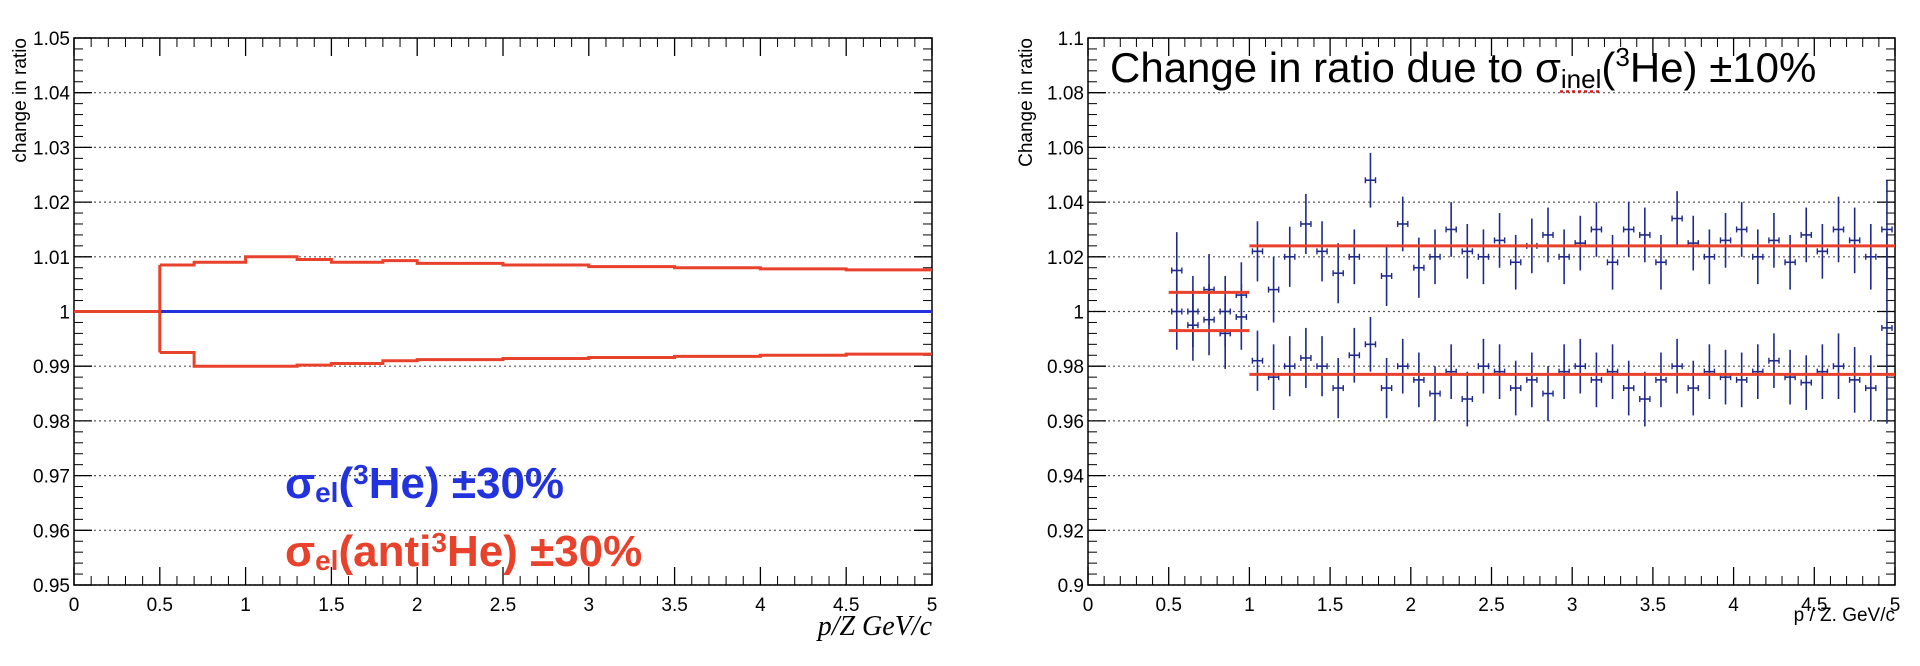 Image resolution: width=1920 pixels, height=666 pixels. Describe the element at coordinates (331, 605) in the screenshot. I see `x-tick-label: 1.5` at that location.